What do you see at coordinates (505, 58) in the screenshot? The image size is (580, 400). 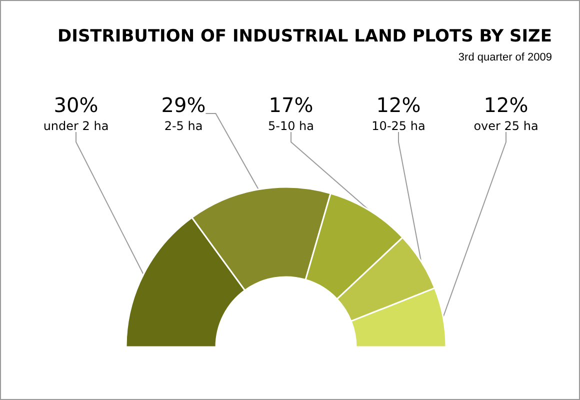 I see `chart-subtitle: 3rd quarter of 2009` at bounding box center [505, 58].